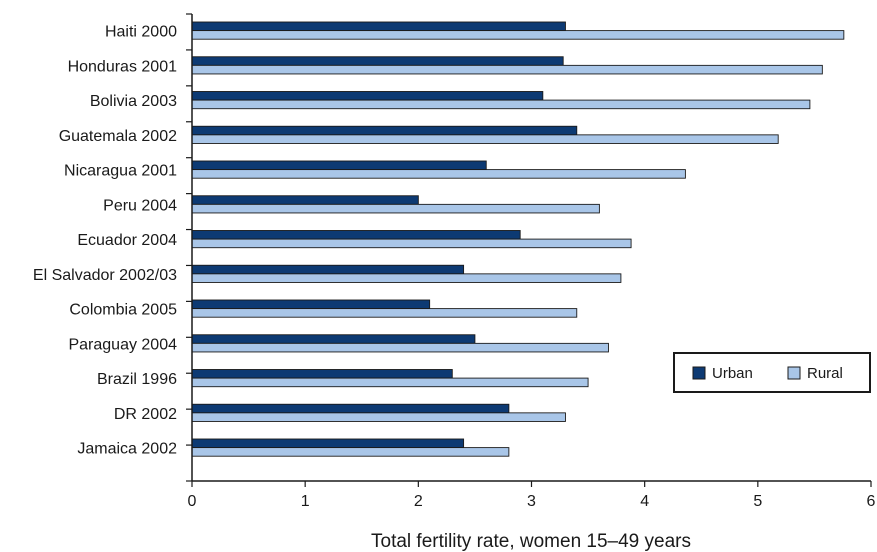  Describe the element at coordinates (438, 174) in the screenshot. I see `bar-rural-nicaragua-2001` at that location.